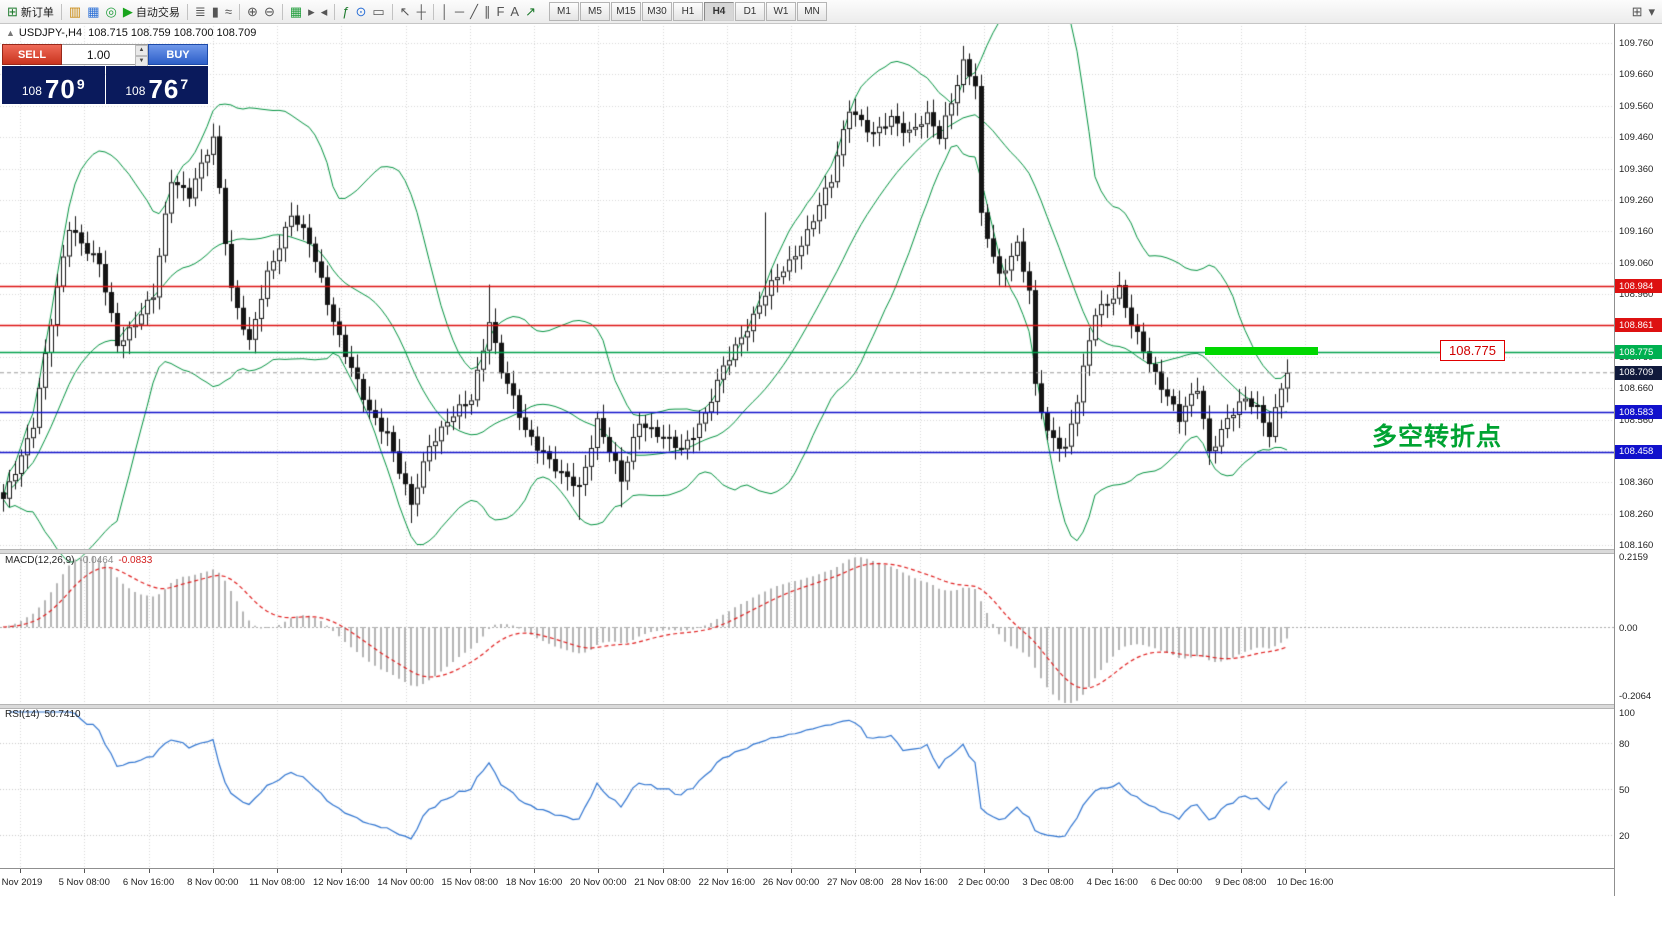 The image size is (1662, 945). Describe the element at coordinates (1624, 837) in the screenshot. I see `rsi-scale-label: 20` at that location.